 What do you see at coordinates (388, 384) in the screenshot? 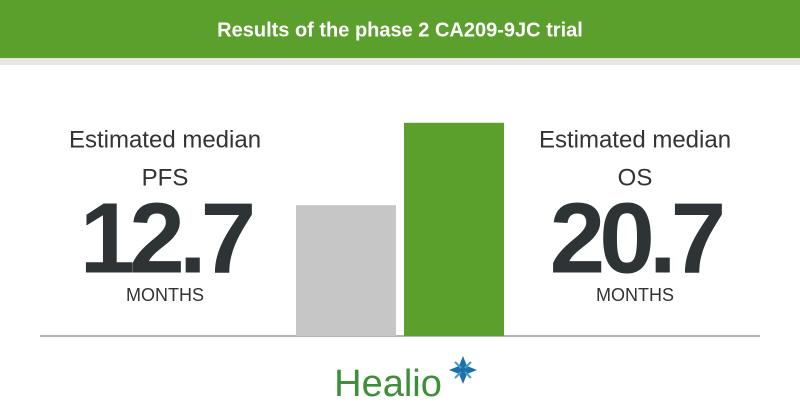
I see `logo: Healio` at bounding box center [388, 384].